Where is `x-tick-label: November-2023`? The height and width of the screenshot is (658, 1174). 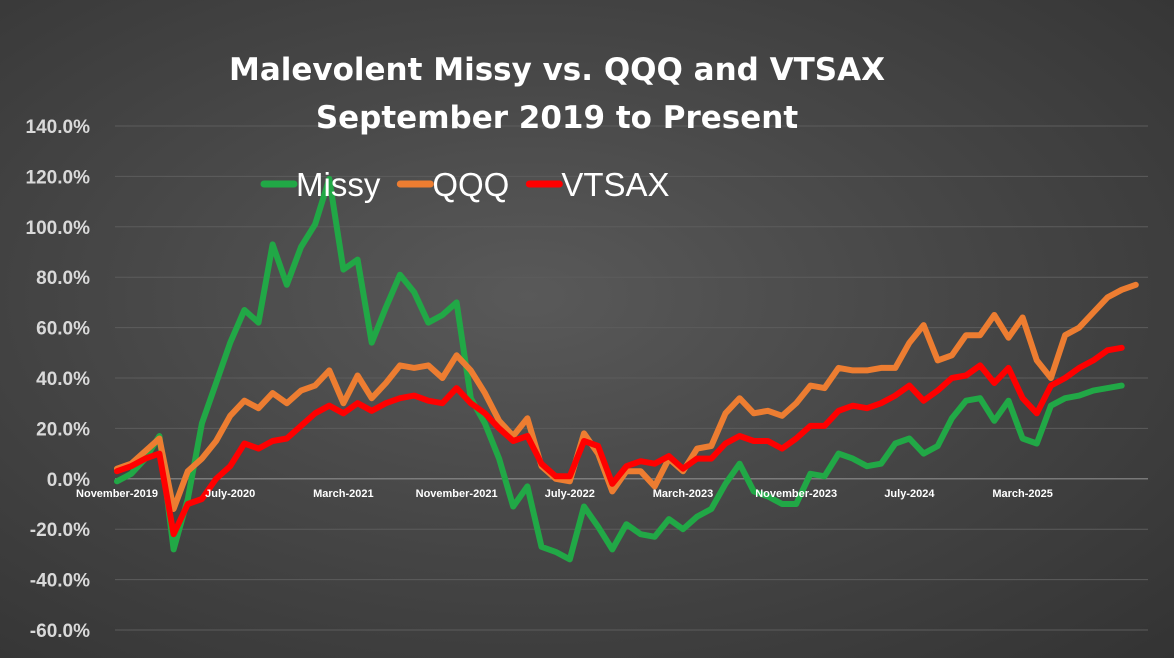
x-tick-label: November-2023 is located at coordinates (796, 494).